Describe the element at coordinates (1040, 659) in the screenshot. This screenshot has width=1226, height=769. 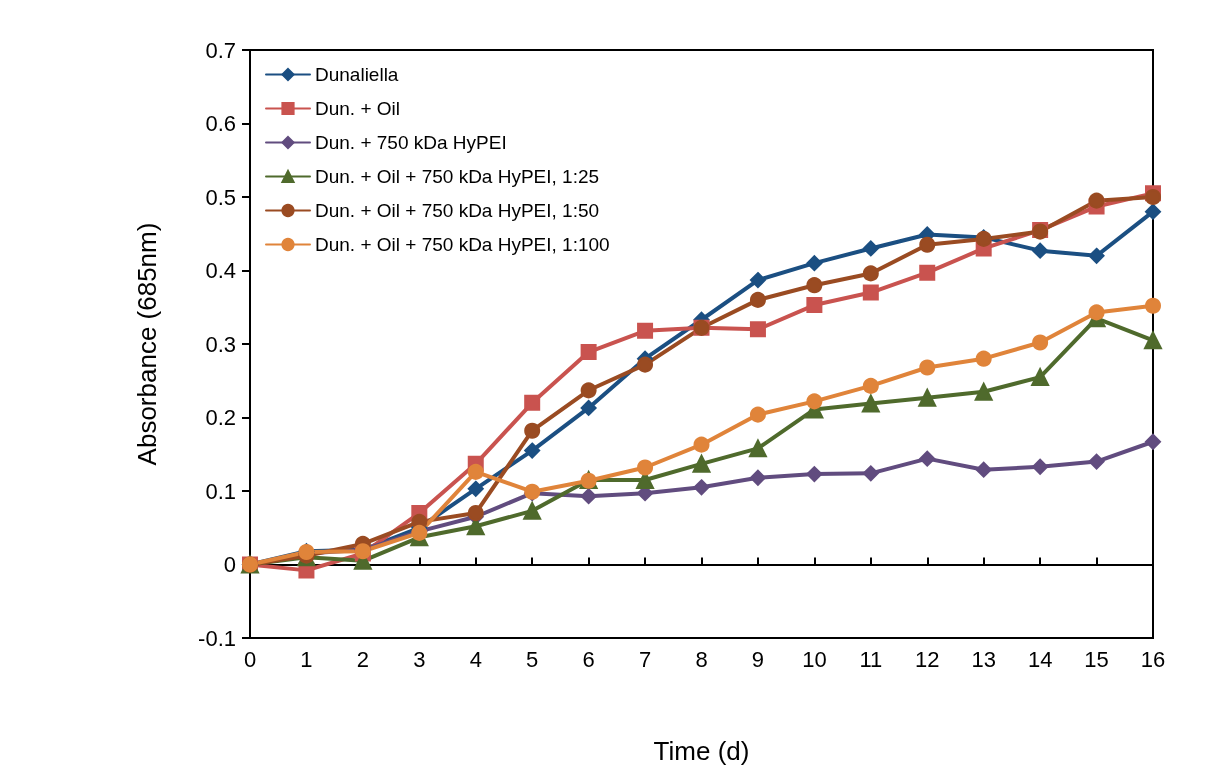
I see `x-tick-label: 14` at that location.